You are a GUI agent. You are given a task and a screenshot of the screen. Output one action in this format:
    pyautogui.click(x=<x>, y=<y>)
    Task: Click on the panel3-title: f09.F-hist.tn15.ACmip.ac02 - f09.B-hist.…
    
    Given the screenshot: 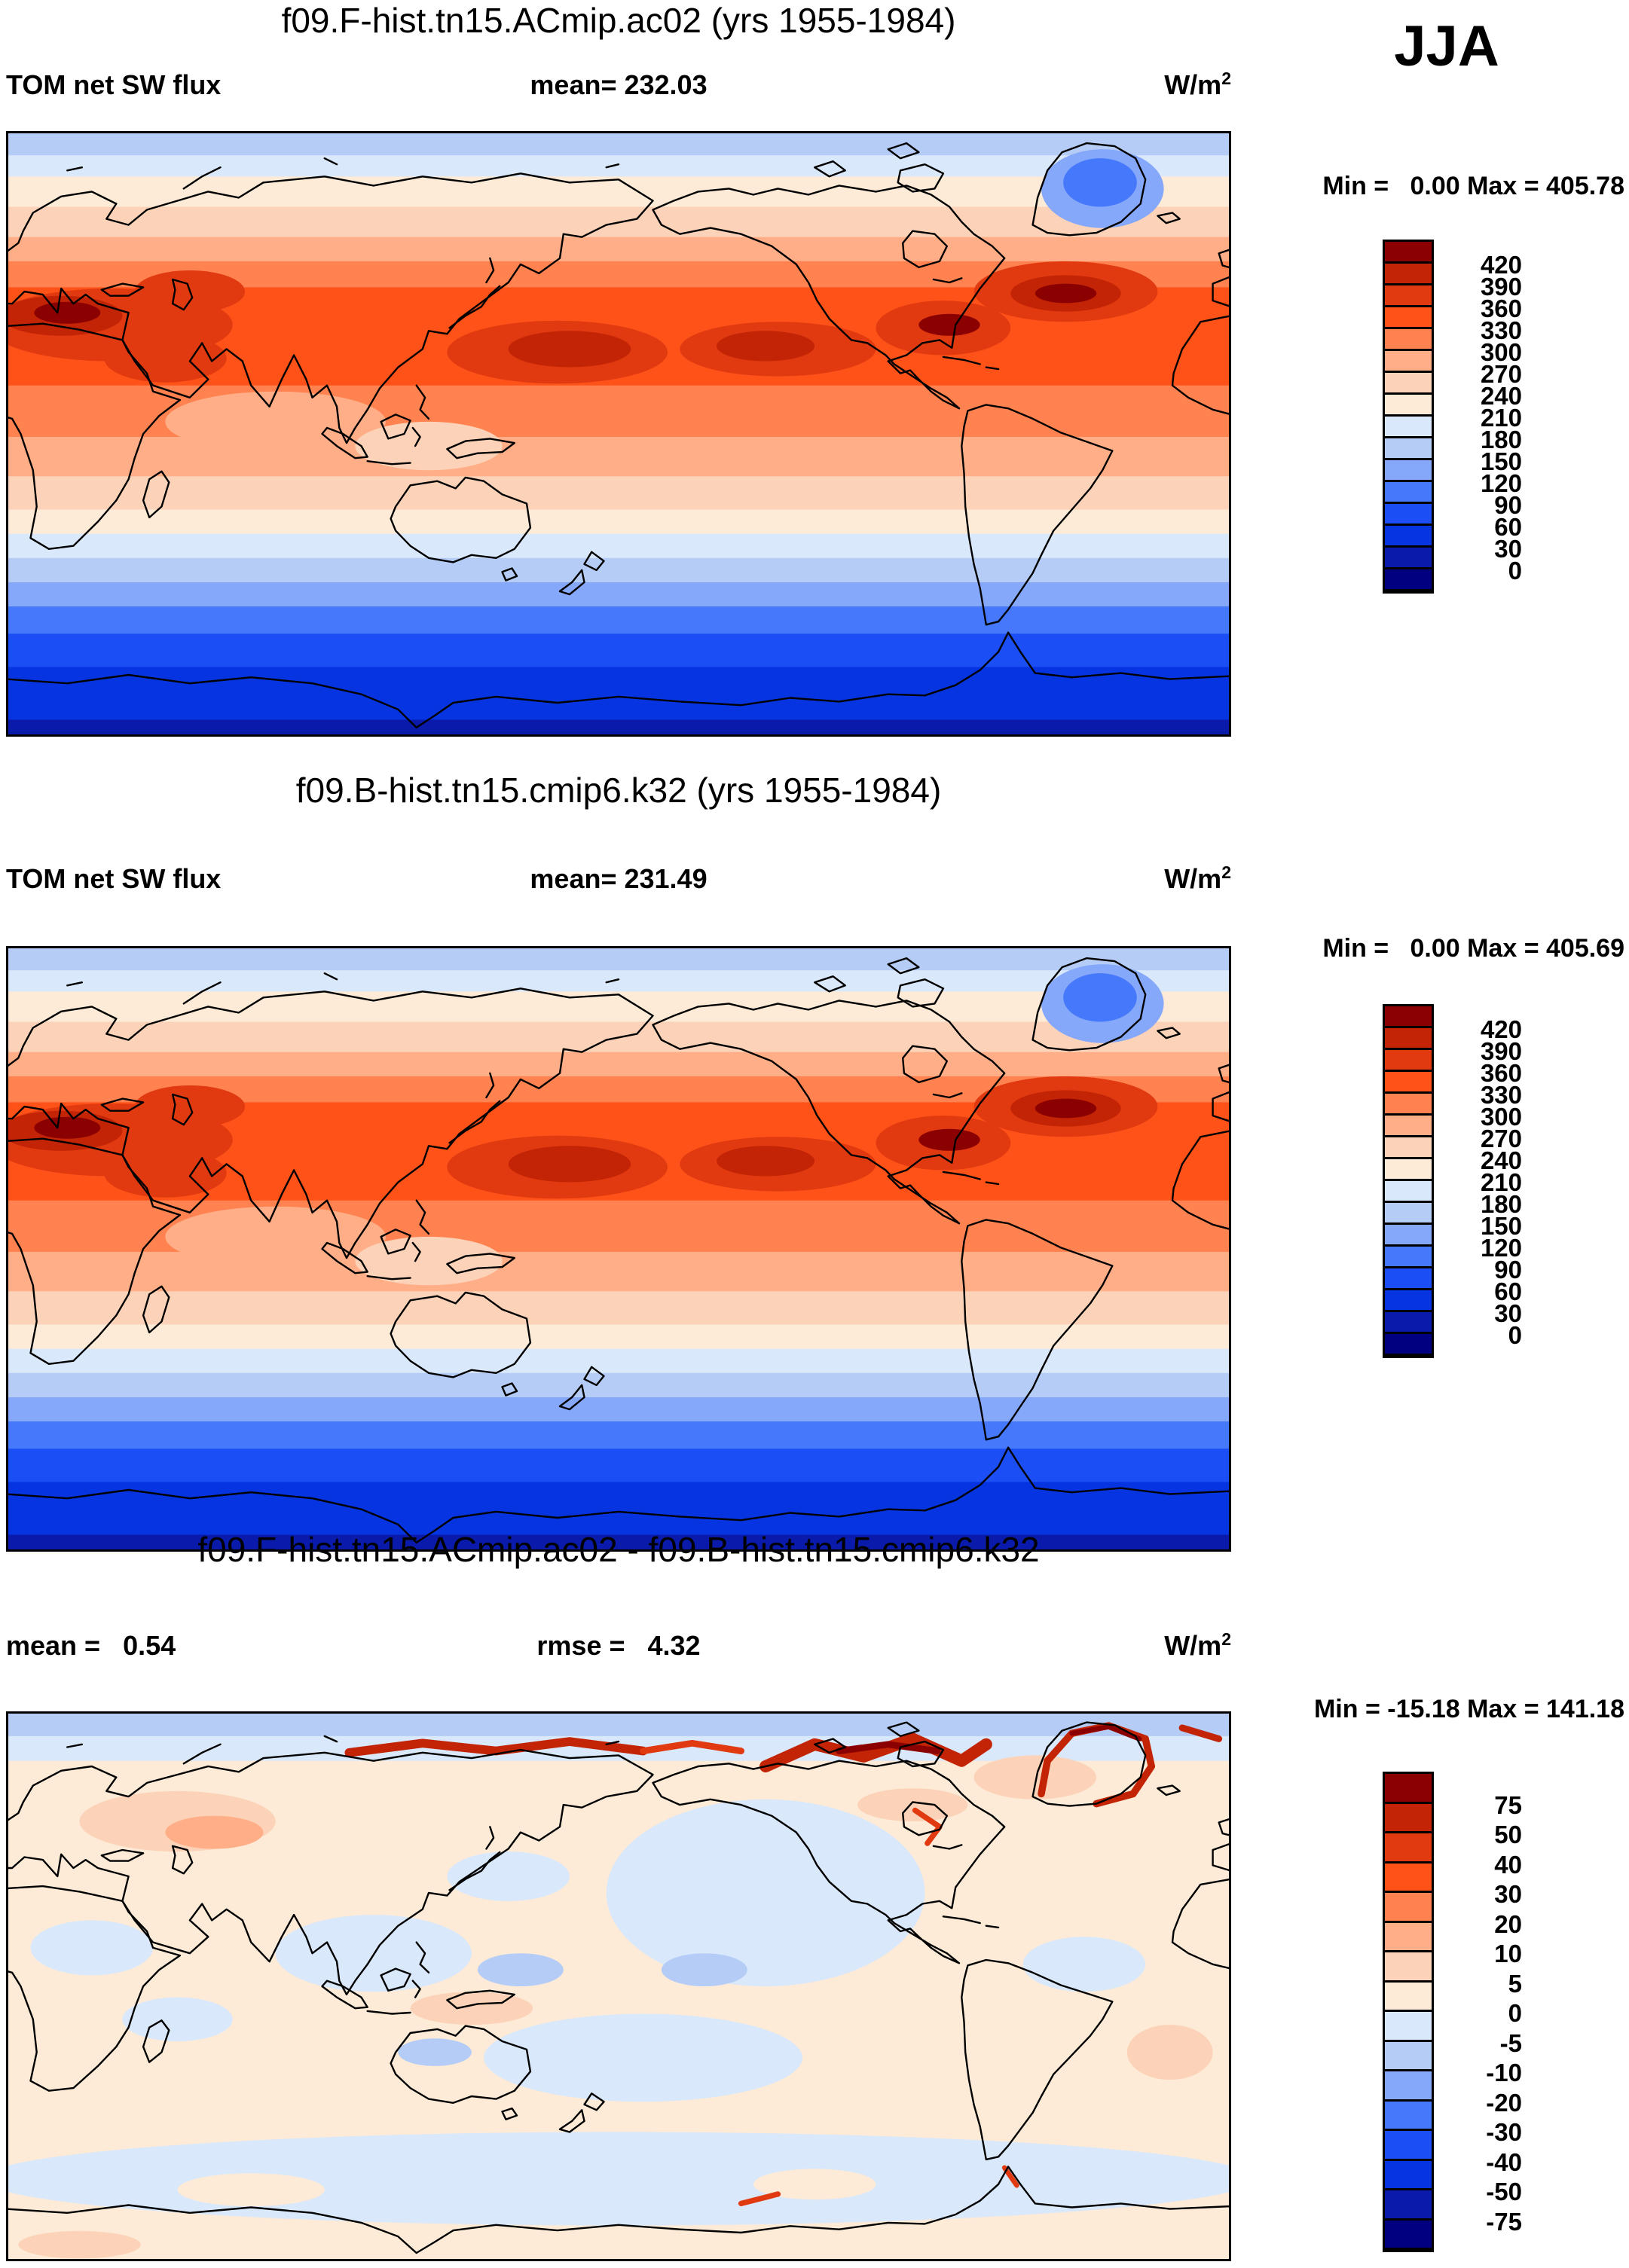 What is the action you would take?
    pyautogui.click(x=618, y=1550)
    